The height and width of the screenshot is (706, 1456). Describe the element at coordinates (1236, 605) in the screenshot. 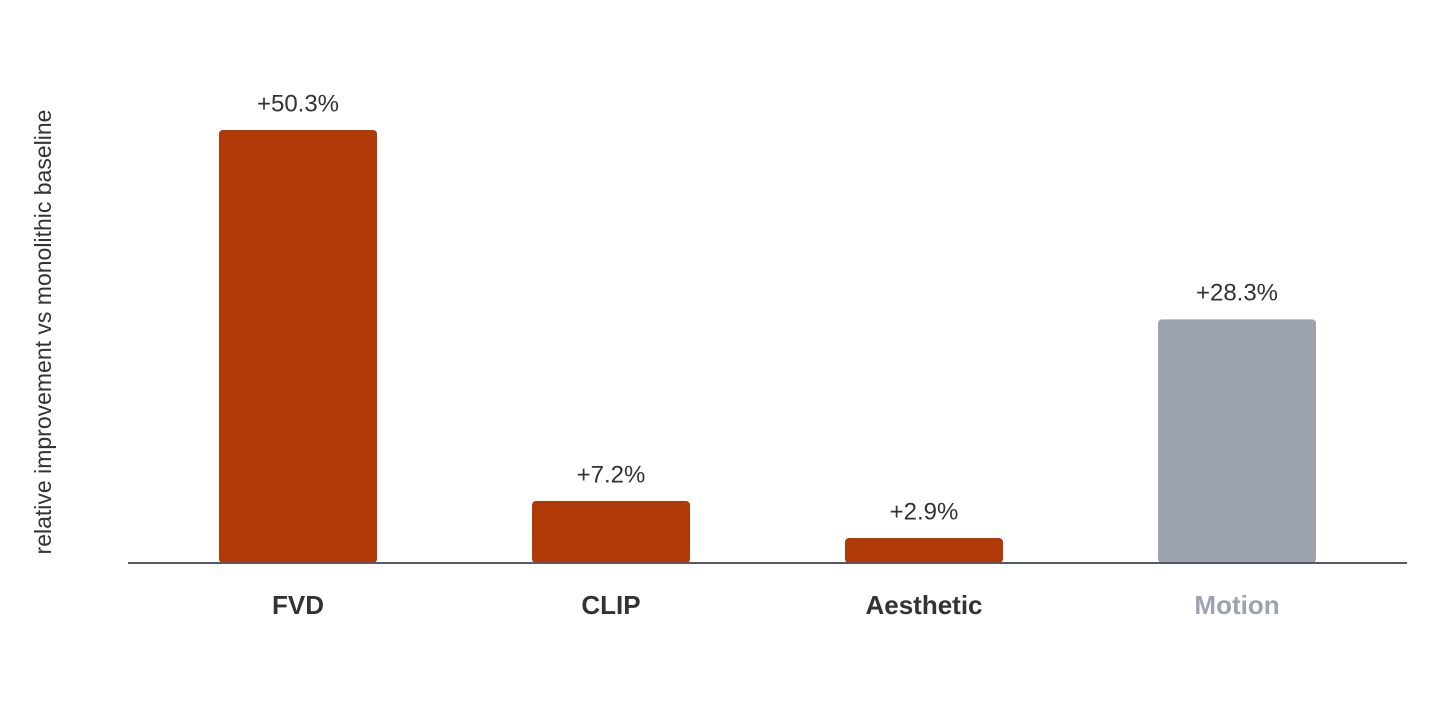

I see `x-tick-label: Motion` at that location.